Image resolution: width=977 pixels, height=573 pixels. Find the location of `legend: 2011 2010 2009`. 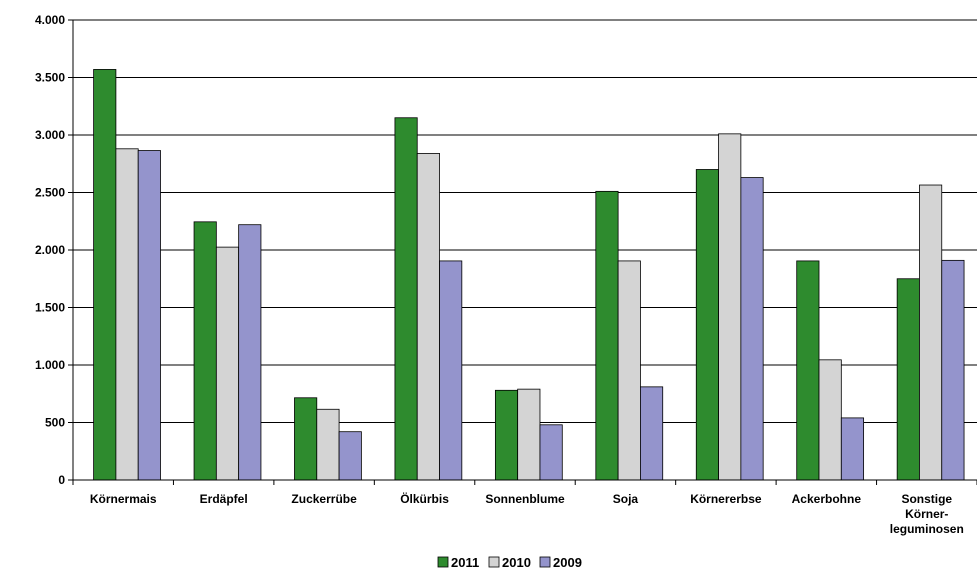

legend: 2011 2010 2009 is located at coordinates (509, 562).